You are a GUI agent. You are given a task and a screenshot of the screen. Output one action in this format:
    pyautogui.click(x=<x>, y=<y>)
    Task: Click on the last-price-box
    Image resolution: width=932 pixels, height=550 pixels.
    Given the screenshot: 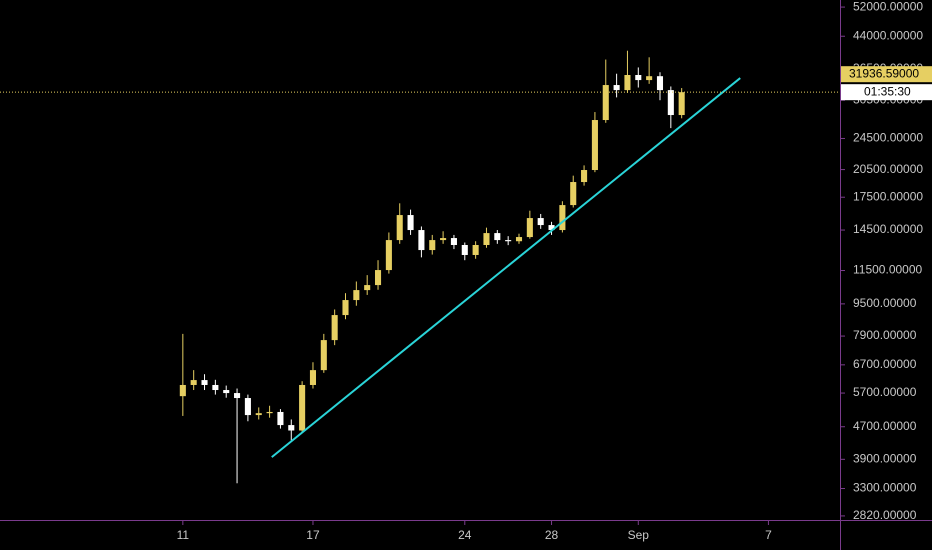 What is the action you would take?
    pyautogui.click(x=886, y=74)
    